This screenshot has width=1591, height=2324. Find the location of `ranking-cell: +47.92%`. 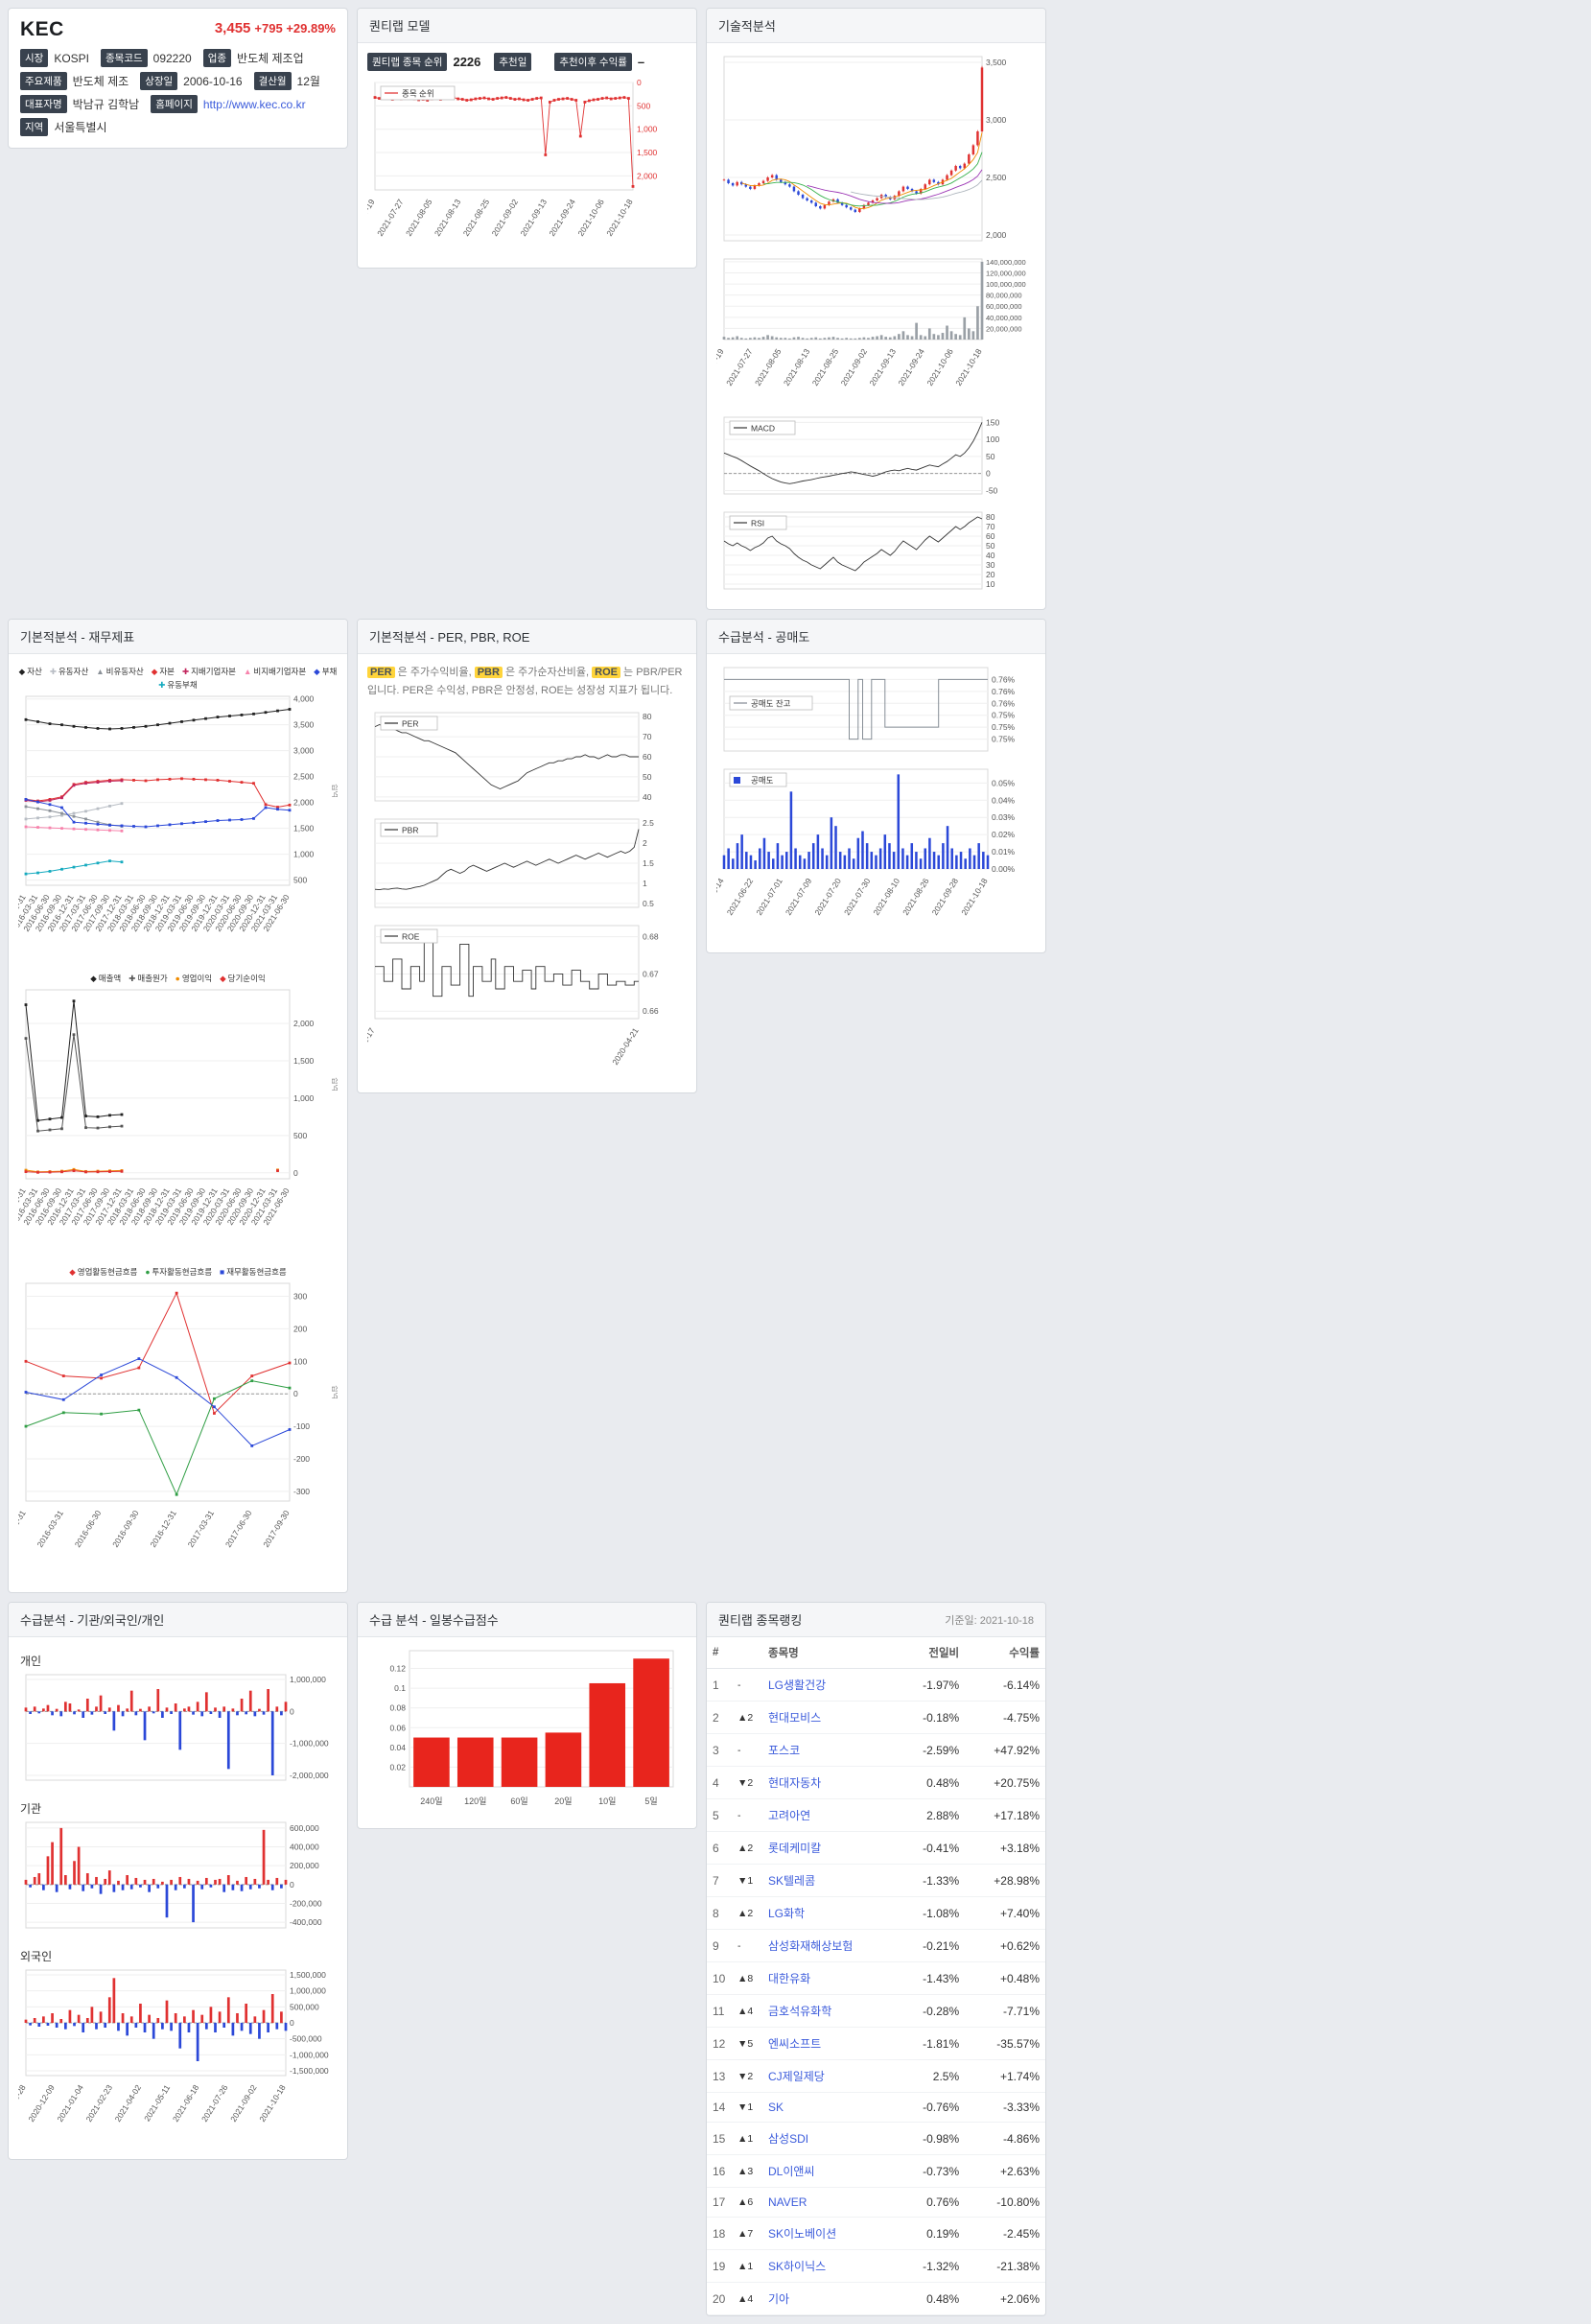

ranking-cell: +47.92% is located at coordinates (1005, 1750).